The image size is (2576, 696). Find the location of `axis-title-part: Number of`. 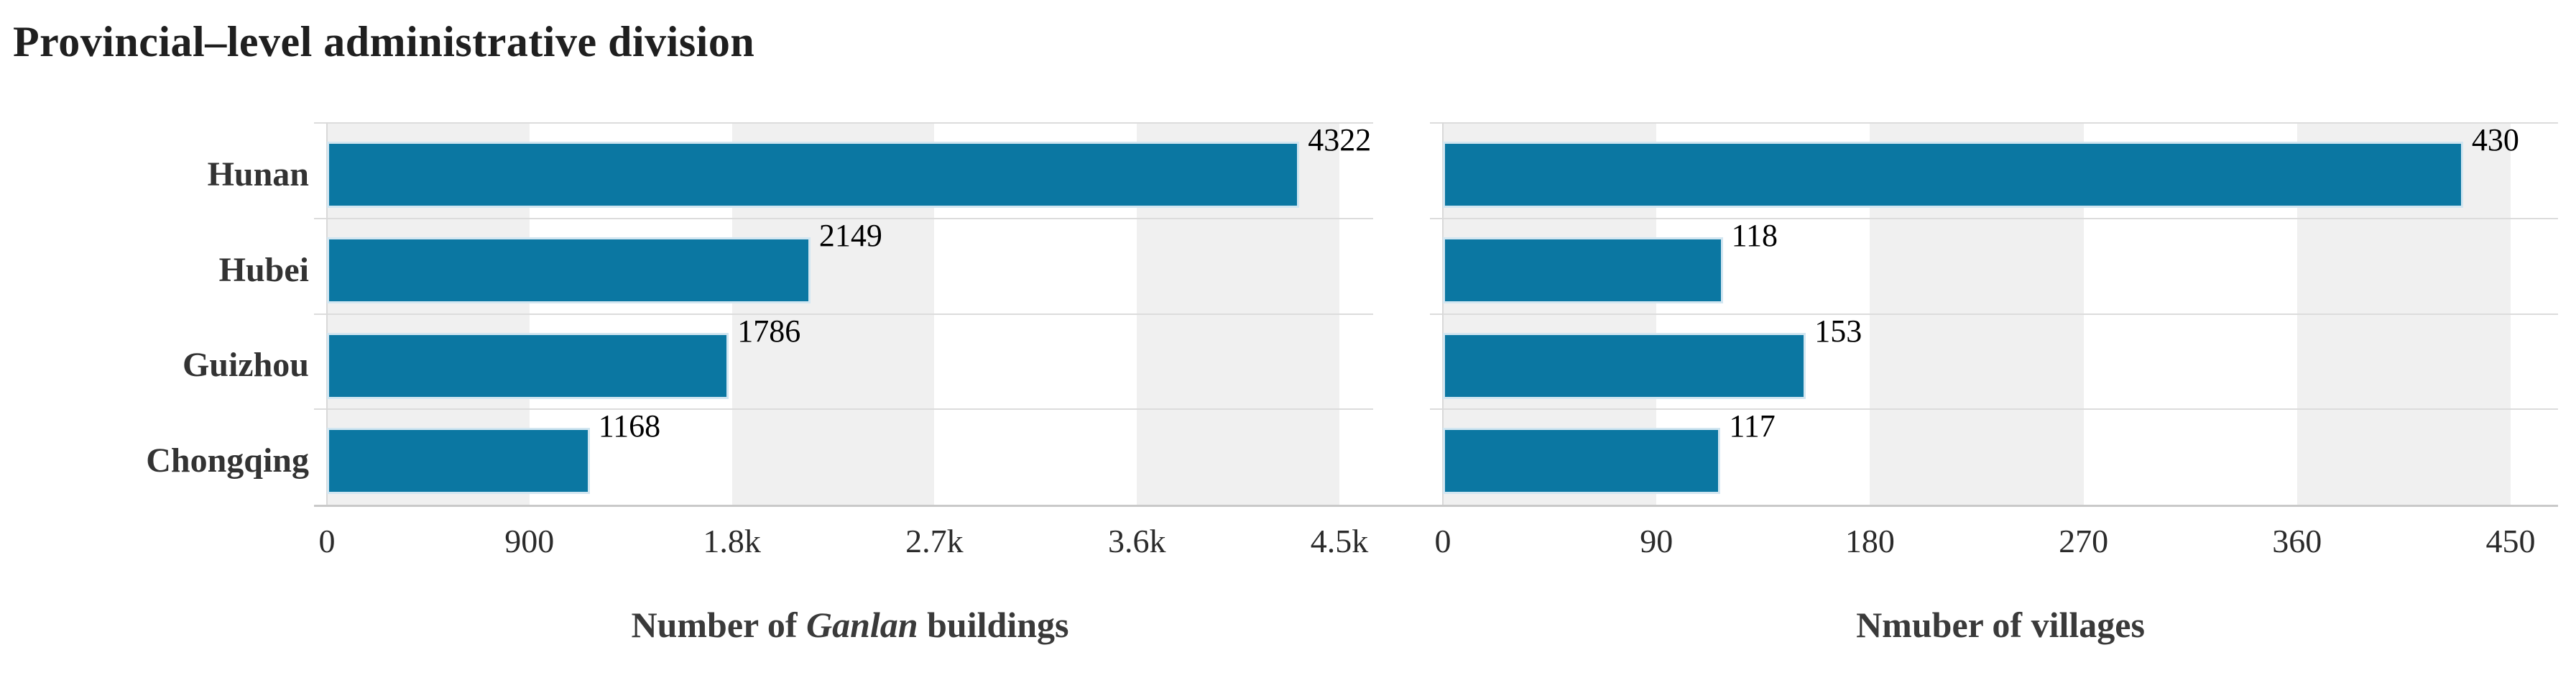

axis-title-part: Number of is located at coordinates (718, 625).